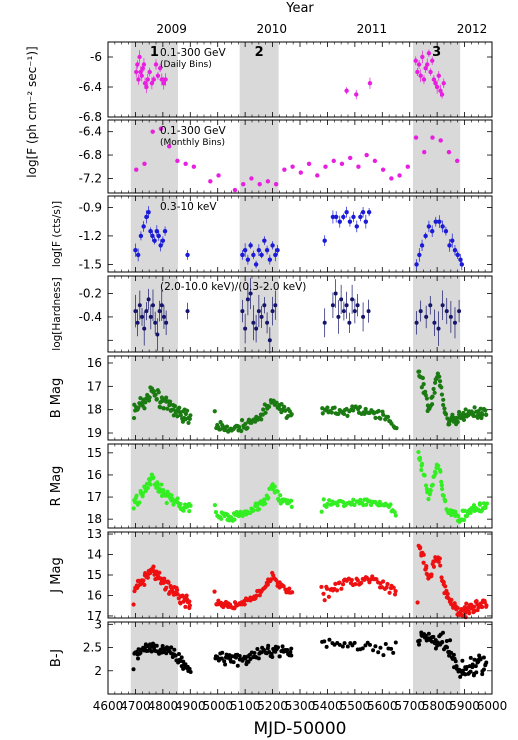 The width and height of the screenshot is (518, 740). I want to click on y-tick-label: 18, so click(94, 410).